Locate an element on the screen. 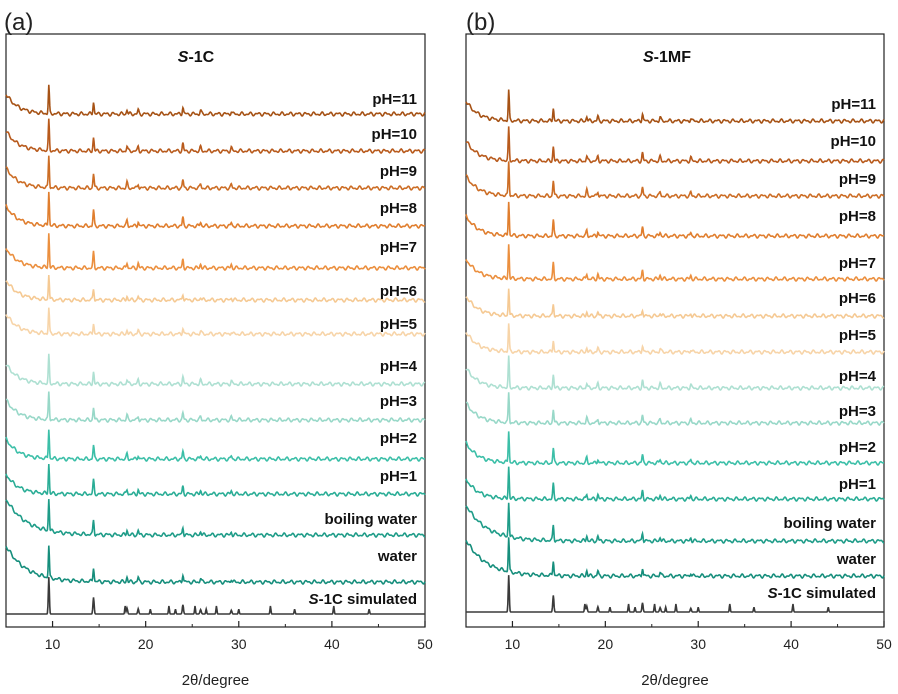 The height and width of the screenshot is (694, 898). panel-label: (b) is located at coordinates (480, 22).